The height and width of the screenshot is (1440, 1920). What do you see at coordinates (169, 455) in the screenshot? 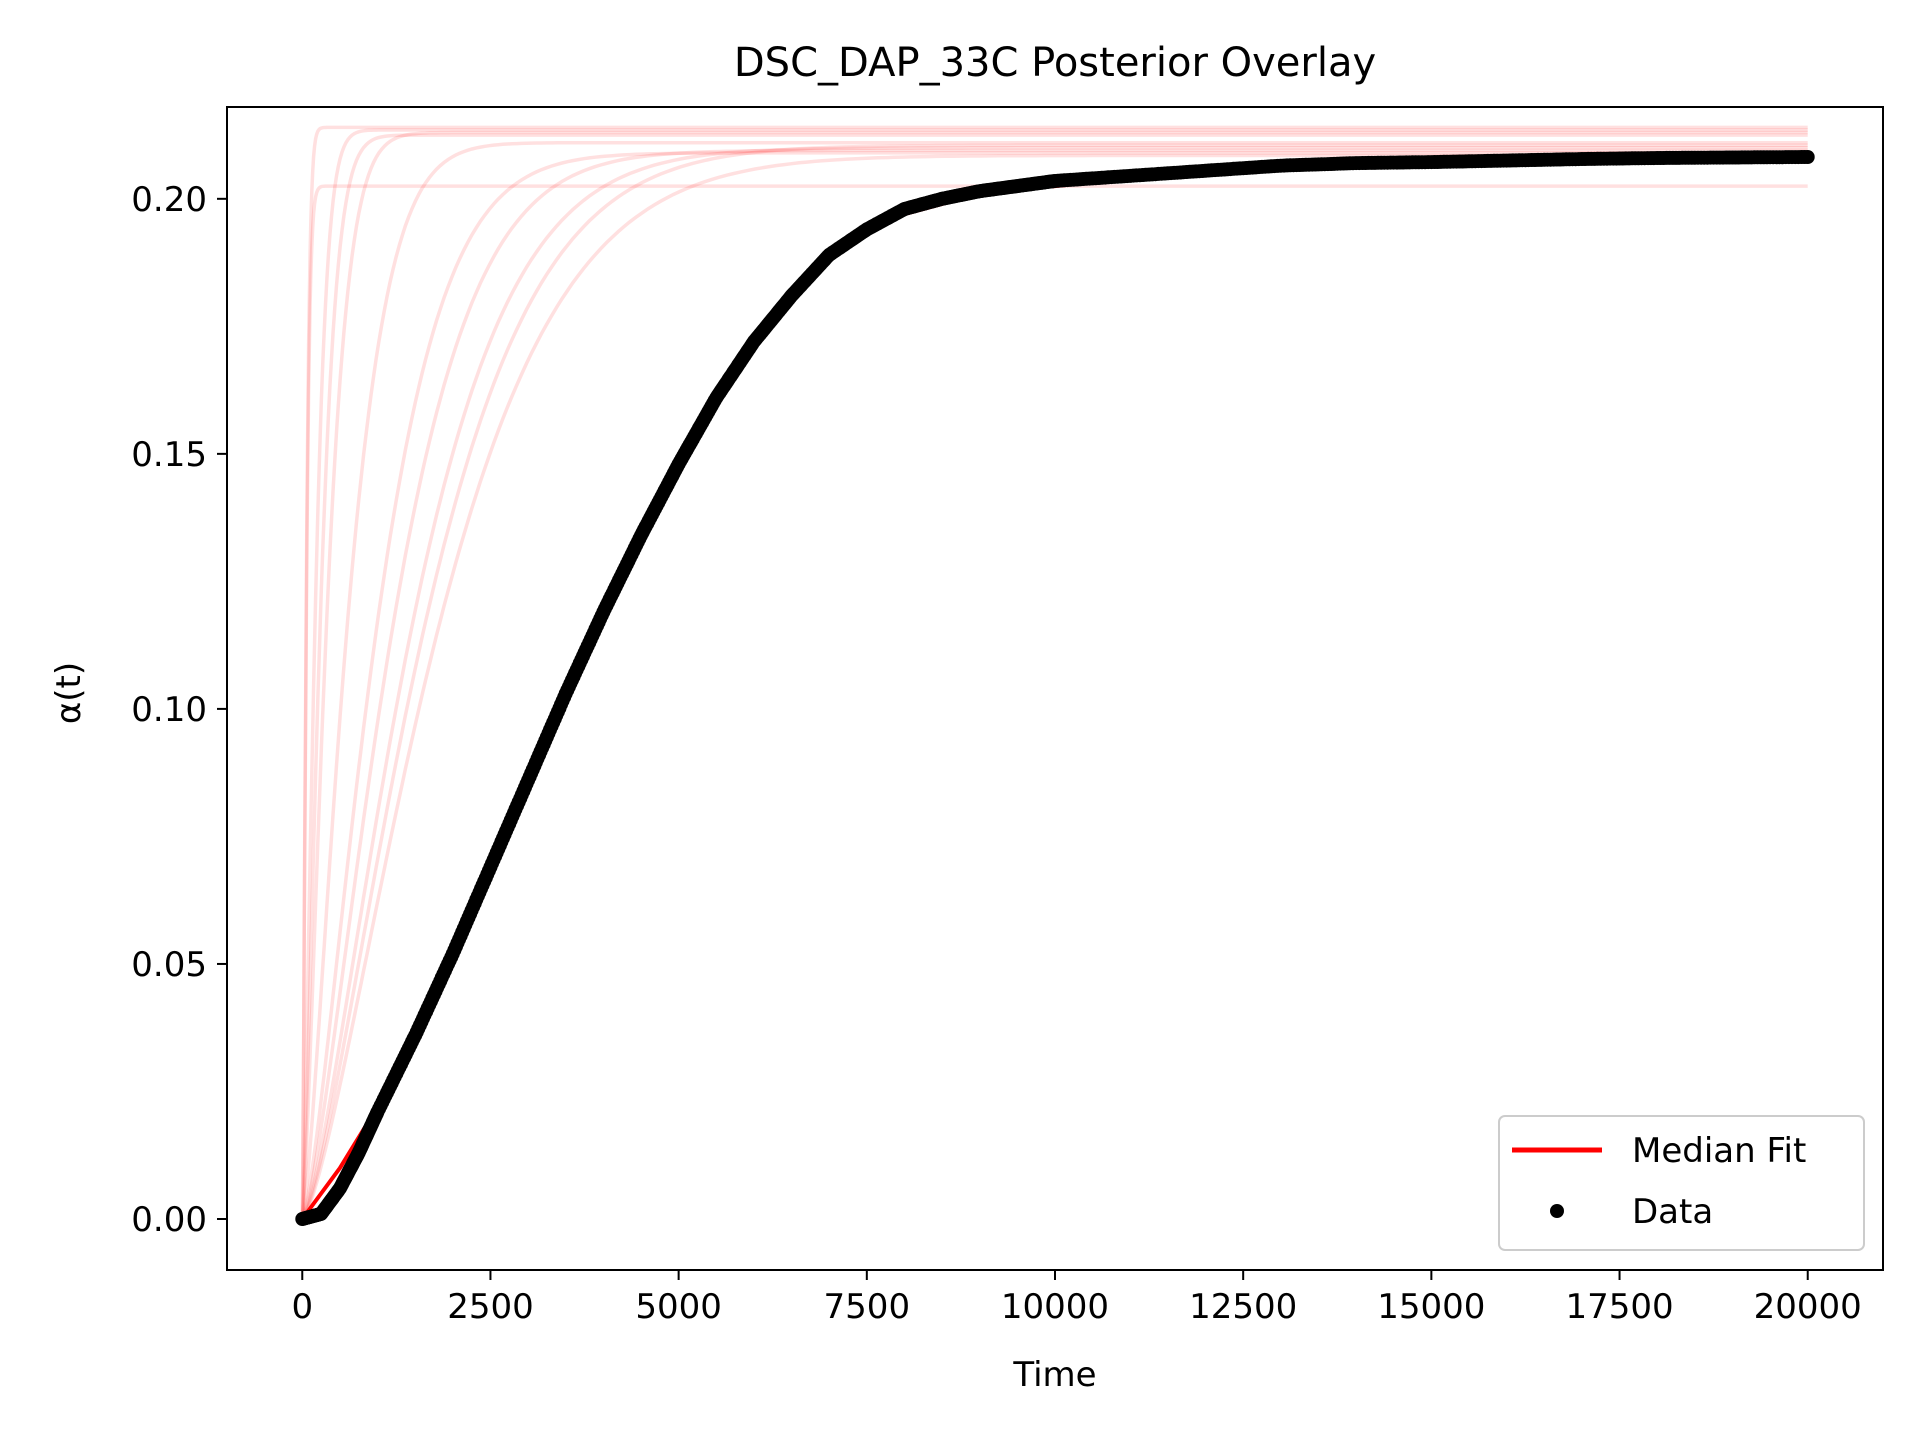
I see `y-tick-label: 0.15` at bounding box center [169, 455].